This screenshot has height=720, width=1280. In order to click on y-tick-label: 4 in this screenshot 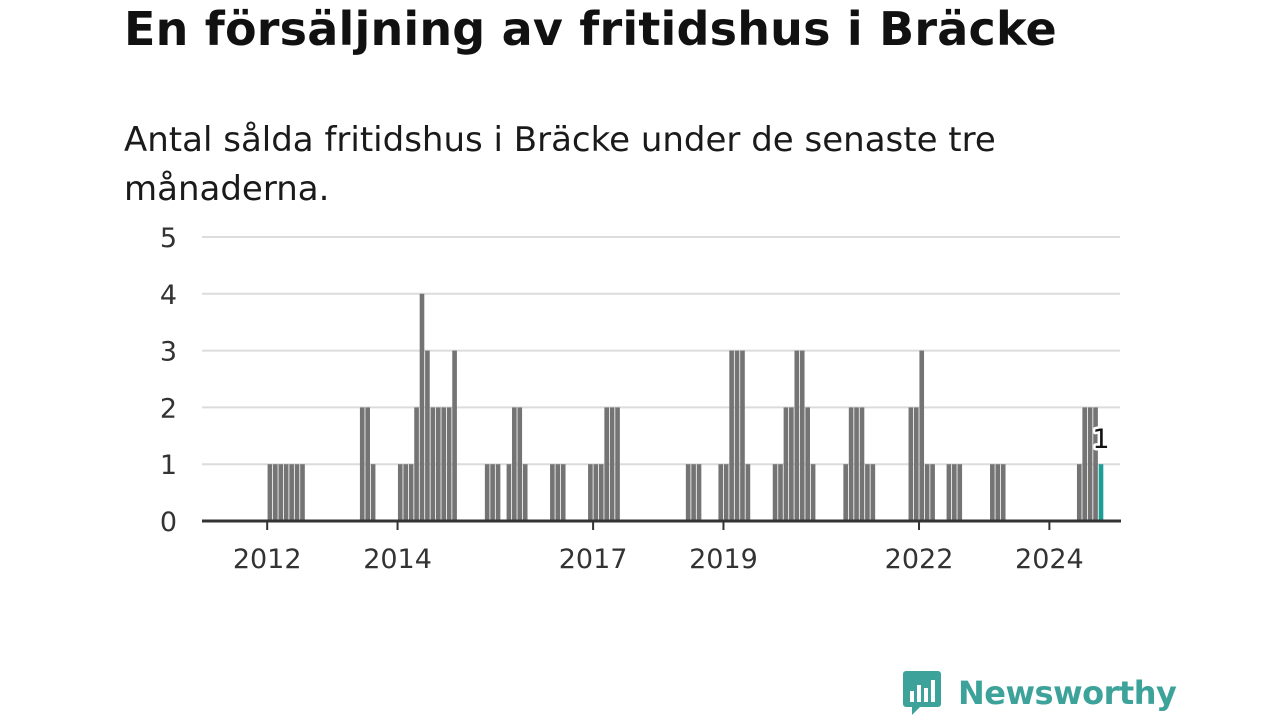, I will do `click(168, 295)`.